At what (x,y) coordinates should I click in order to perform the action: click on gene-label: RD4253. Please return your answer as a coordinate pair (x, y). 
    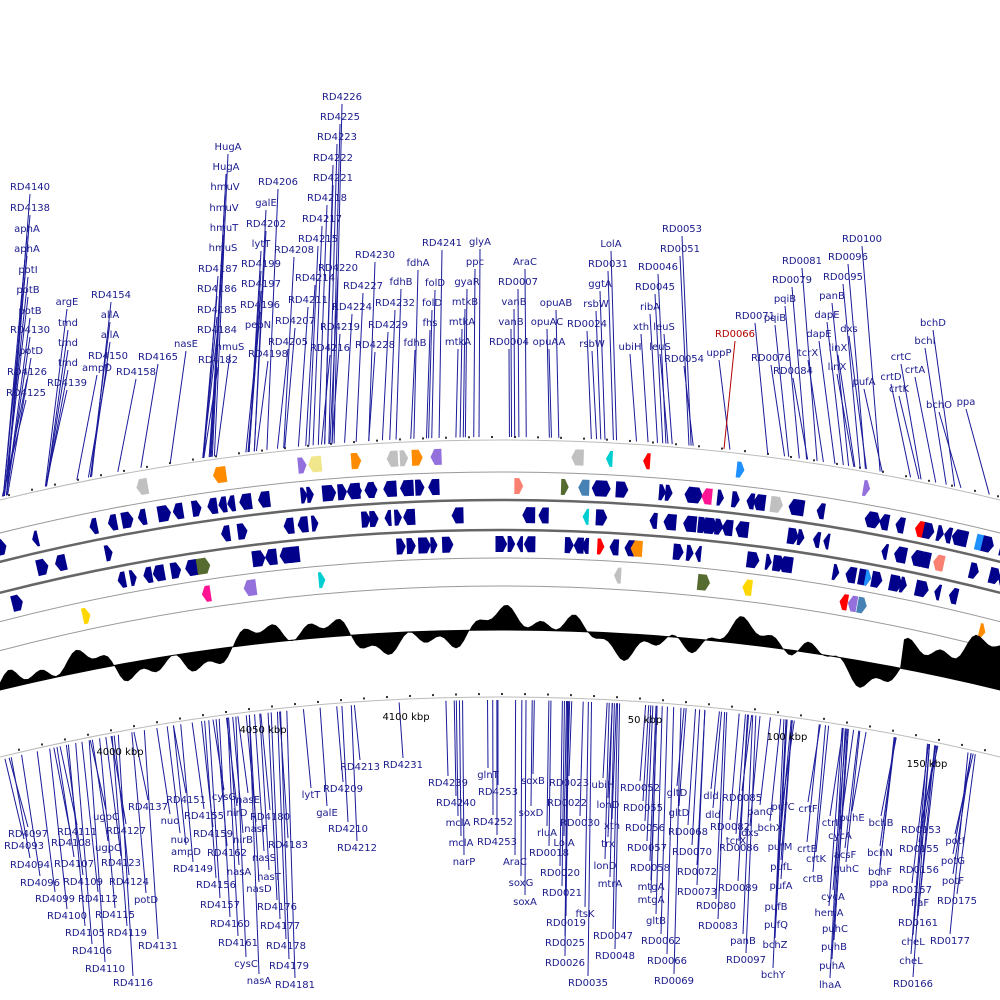
    Looking at the image, I should click on (498, 792).